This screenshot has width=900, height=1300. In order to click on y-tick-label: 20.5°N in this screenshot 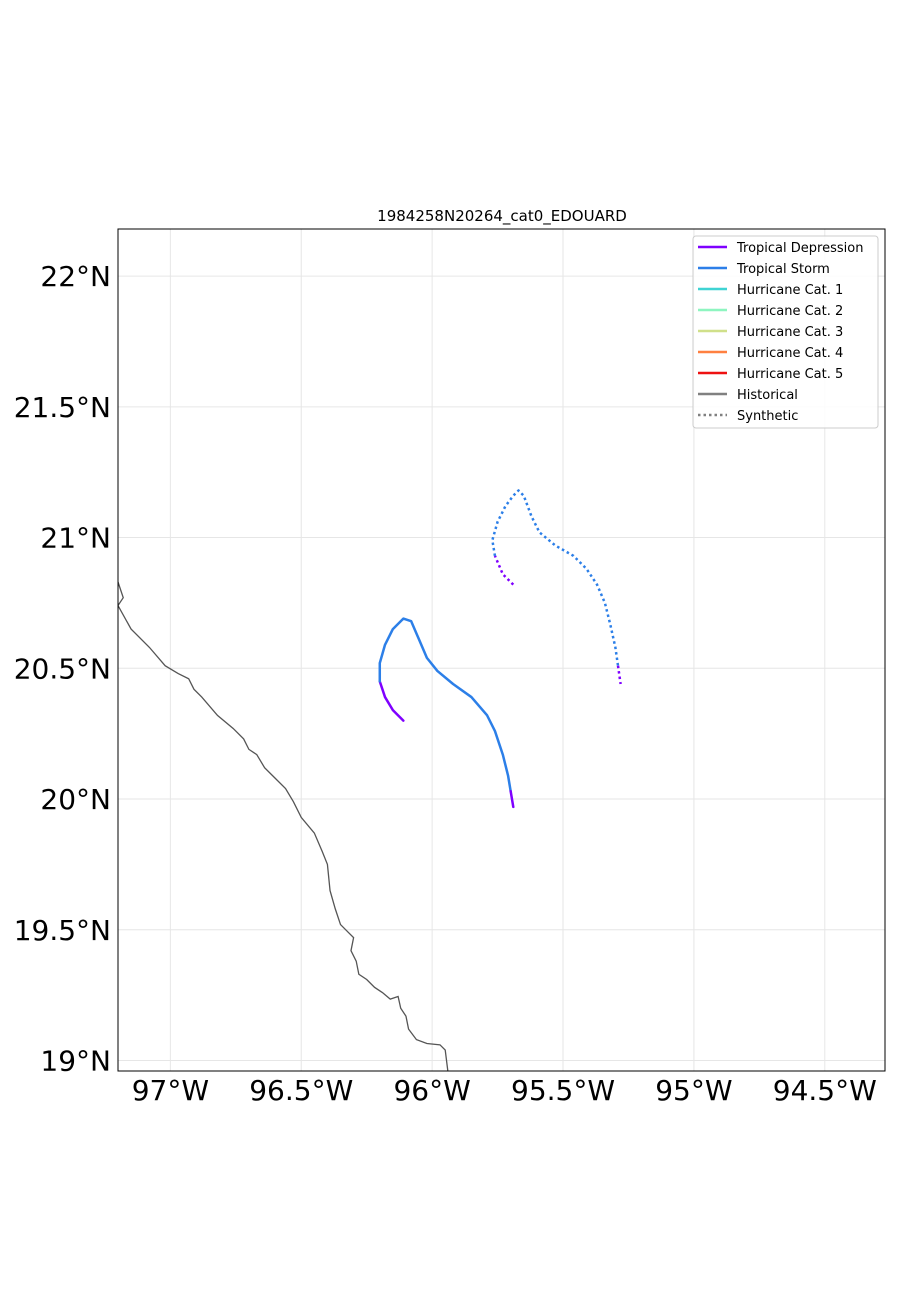, I will do `click(62, 668)`.